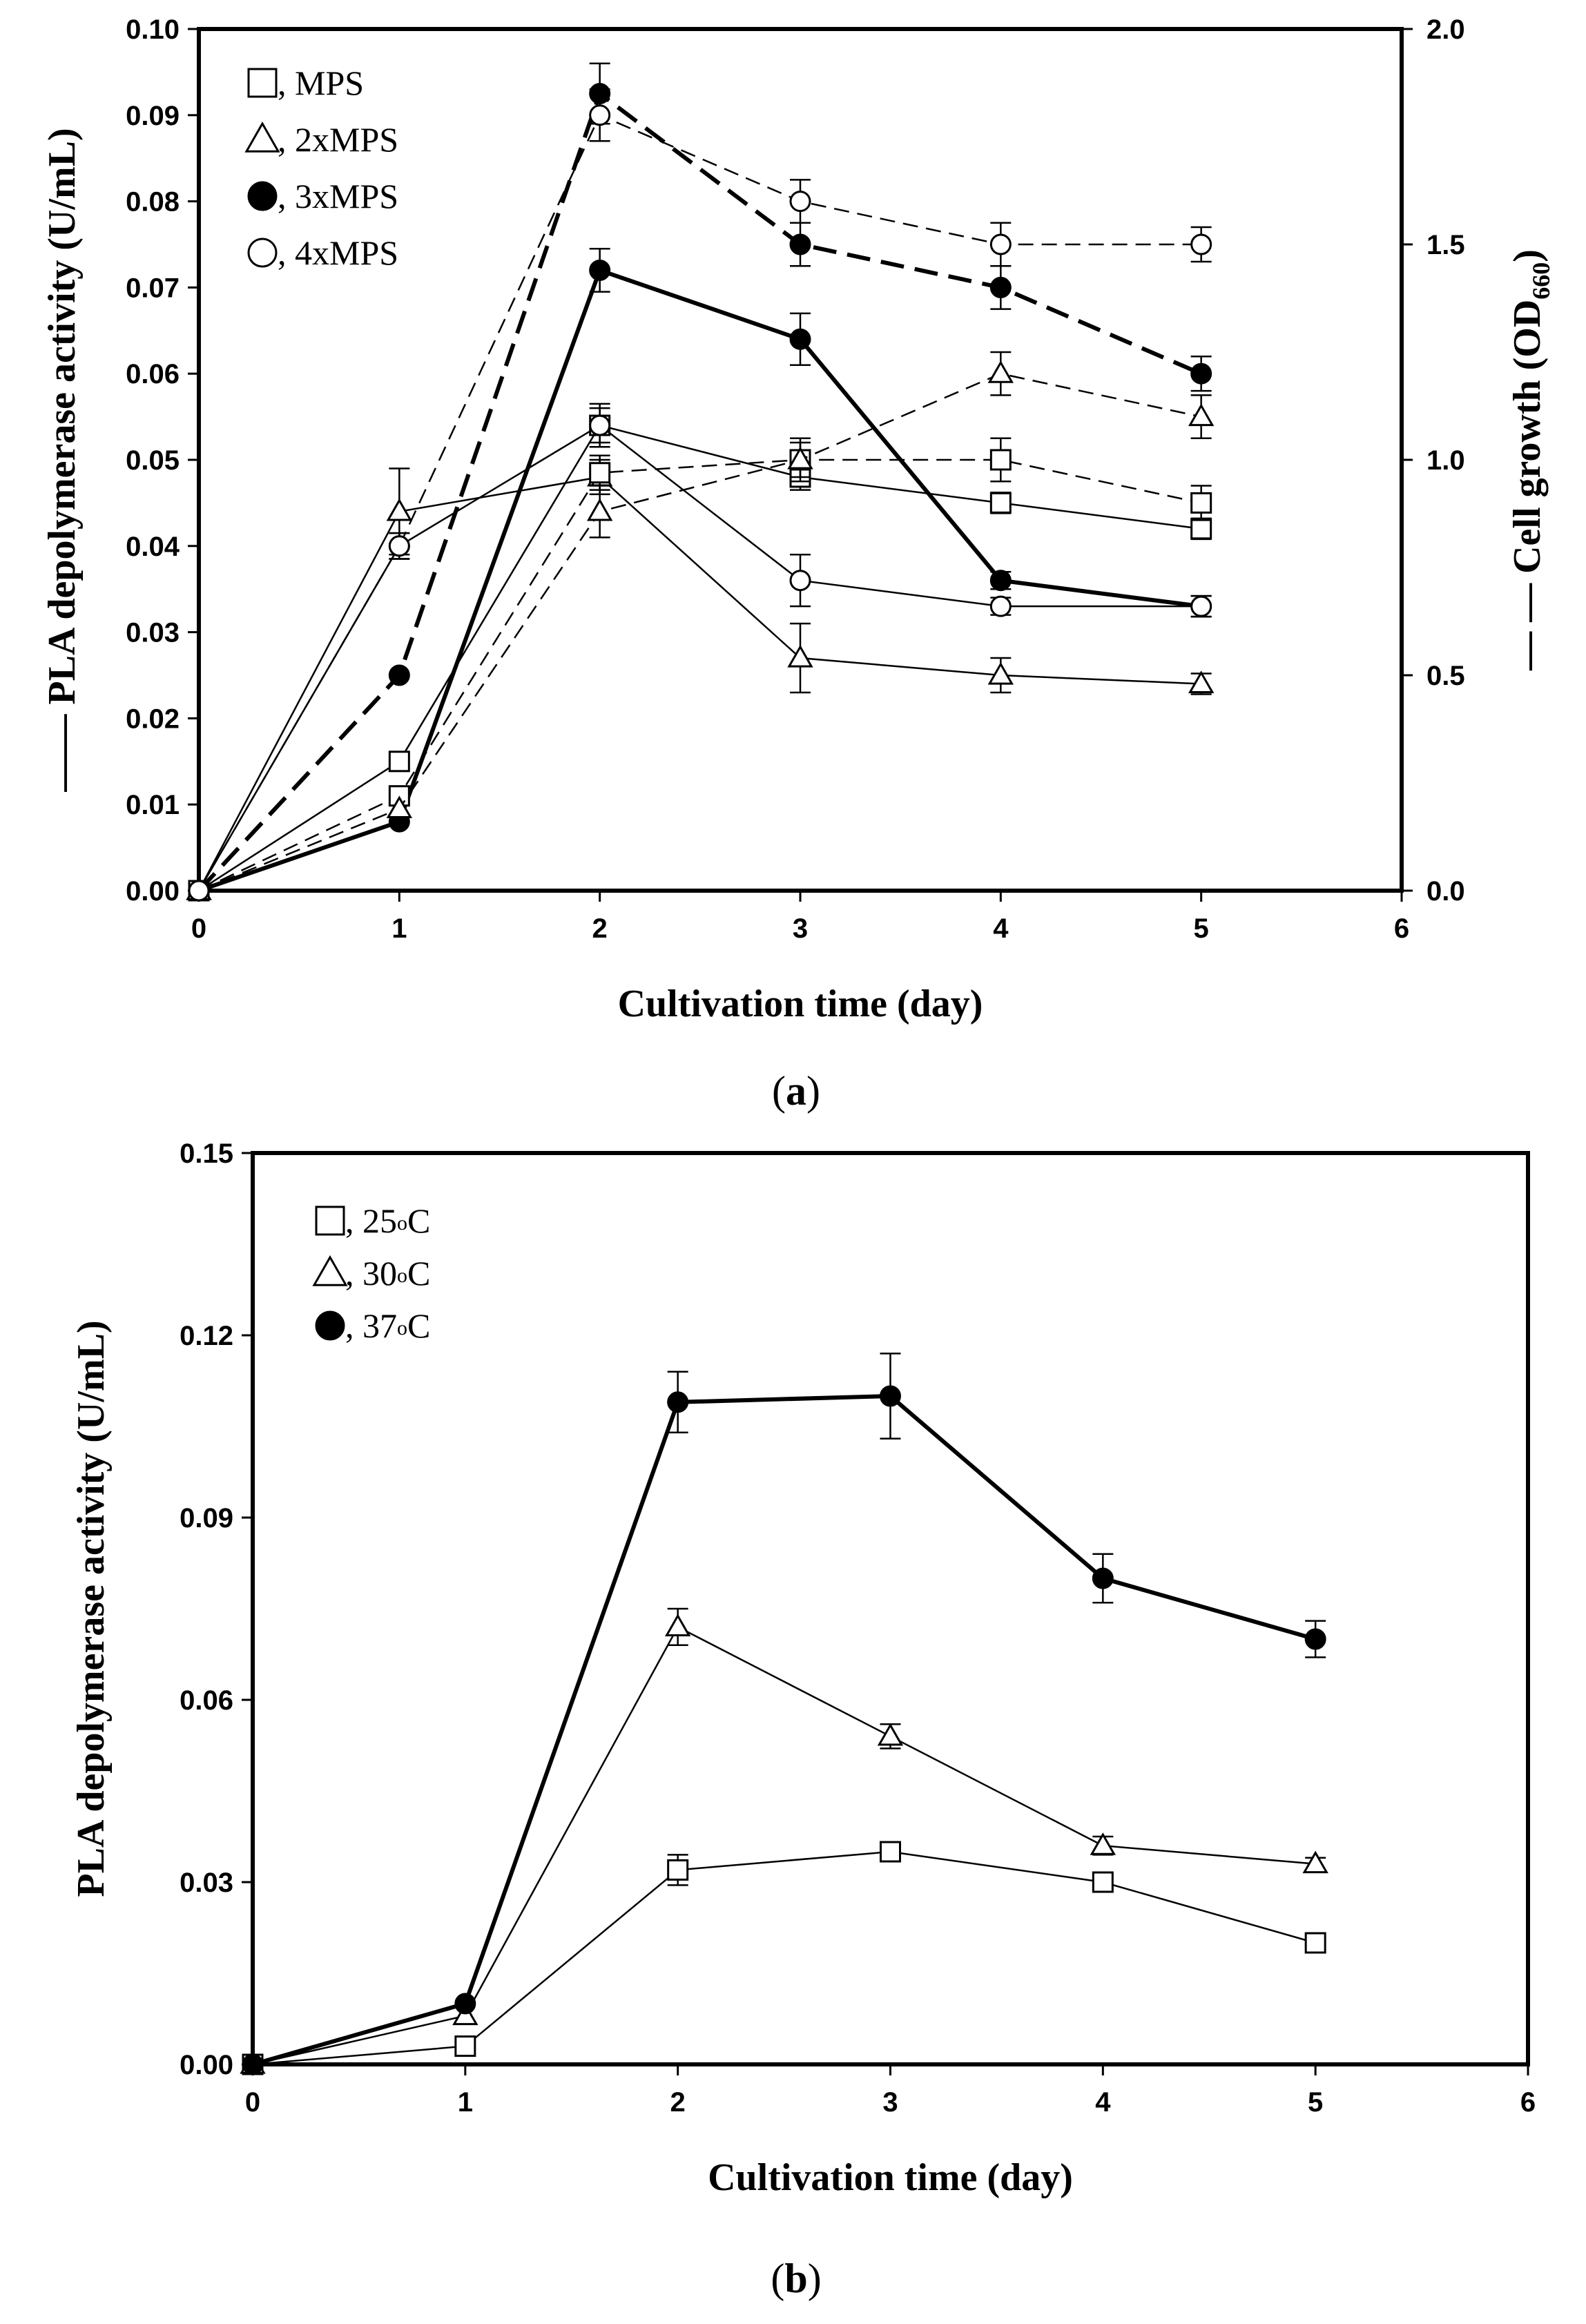  I want to click on y-tick-label: 0.02, so click(153, 719).